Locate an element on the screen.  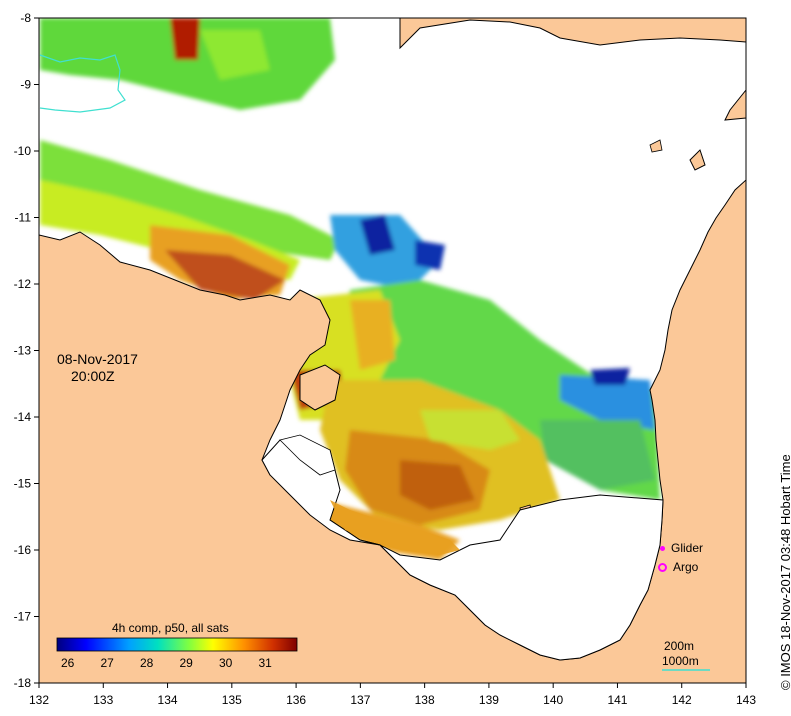
credit-text: © IMOS 18-Nov-2017 03:48 Hobart Time is located at coordinates (784, 572).